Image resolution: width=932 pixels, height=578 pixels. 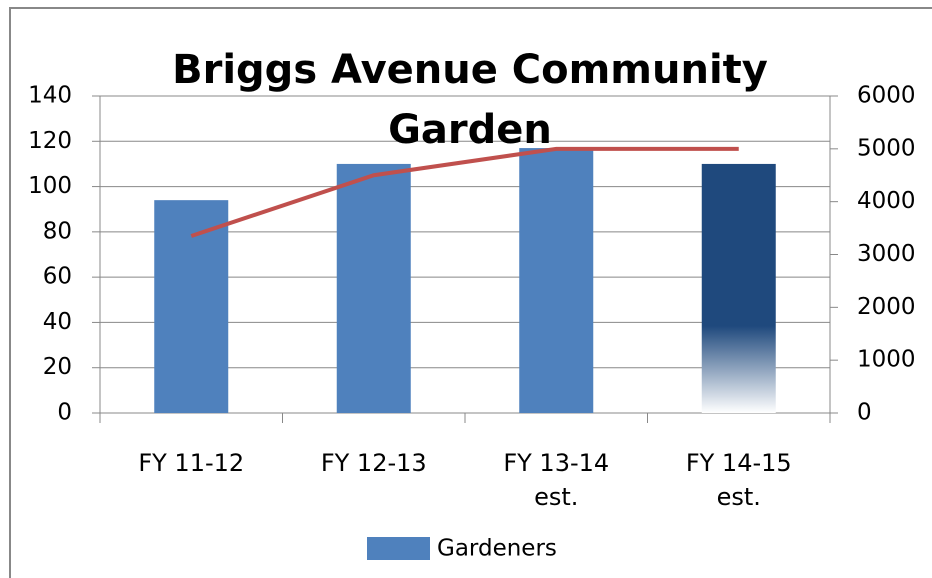 What do you see at coordinates (864, 413) in the screenshot?
I see `y2-tick-label: 0` at bounding box center [864, 413].